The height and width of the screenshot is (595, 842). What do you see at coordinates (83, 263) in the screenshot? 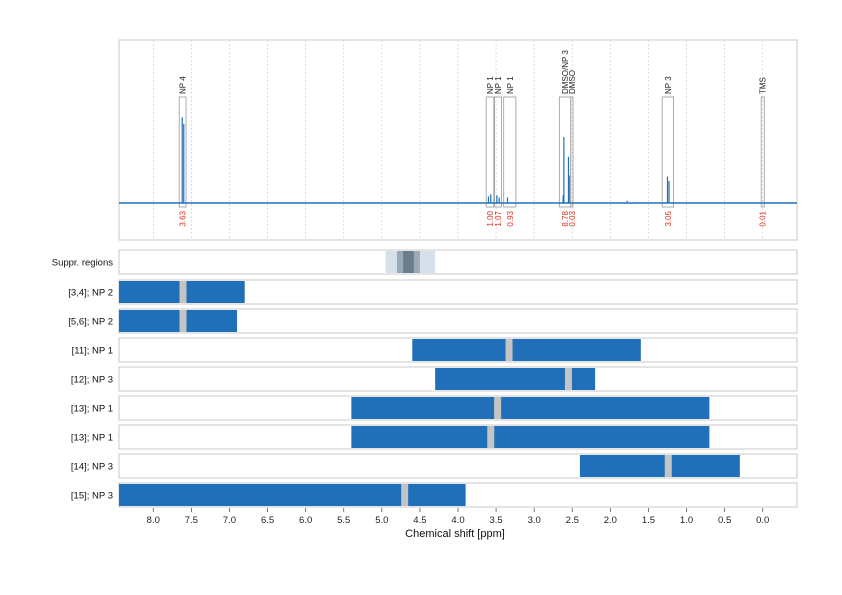
I see `suppression-label: Suppr. regions` at bounding box center [83, 263].